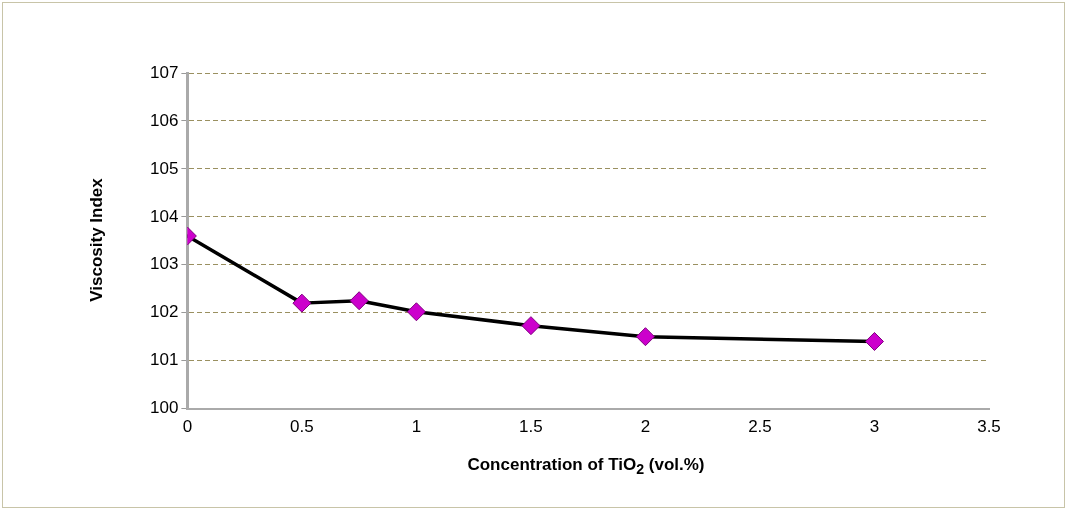 The height and width of the screenshot is (512, 1069). What do you see at coordinates (97, 240) in the screenshot?
I see `y-axis-title: Viscosity Index` at bounding box center [97, 240].